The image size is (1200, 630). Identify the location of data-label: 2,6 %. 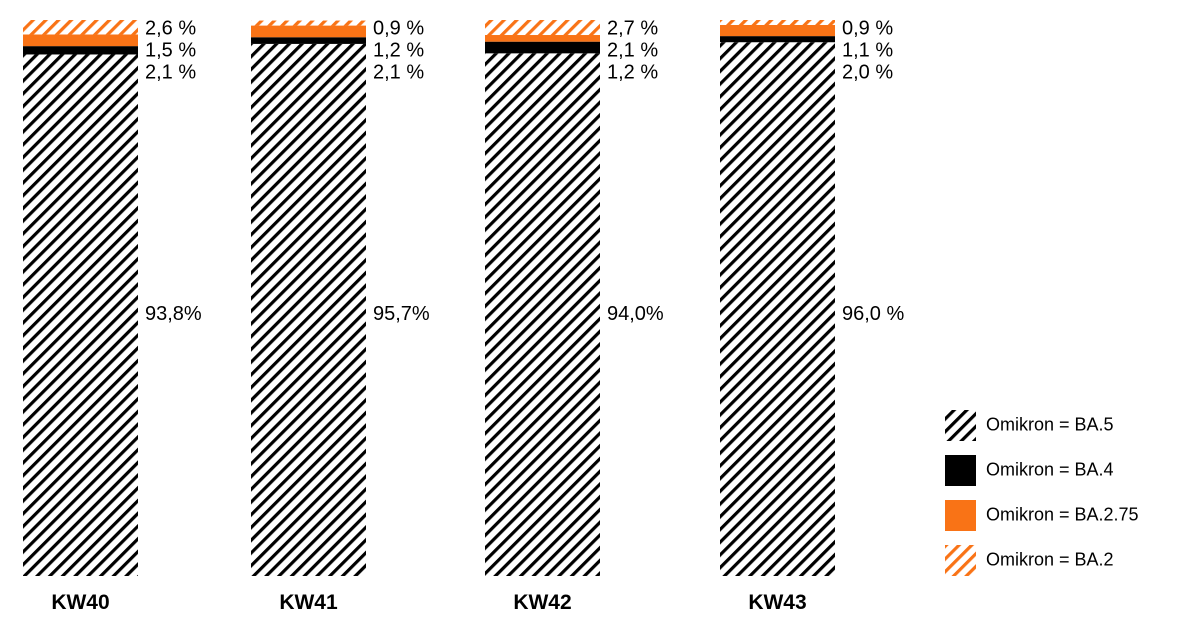
(170, 28).